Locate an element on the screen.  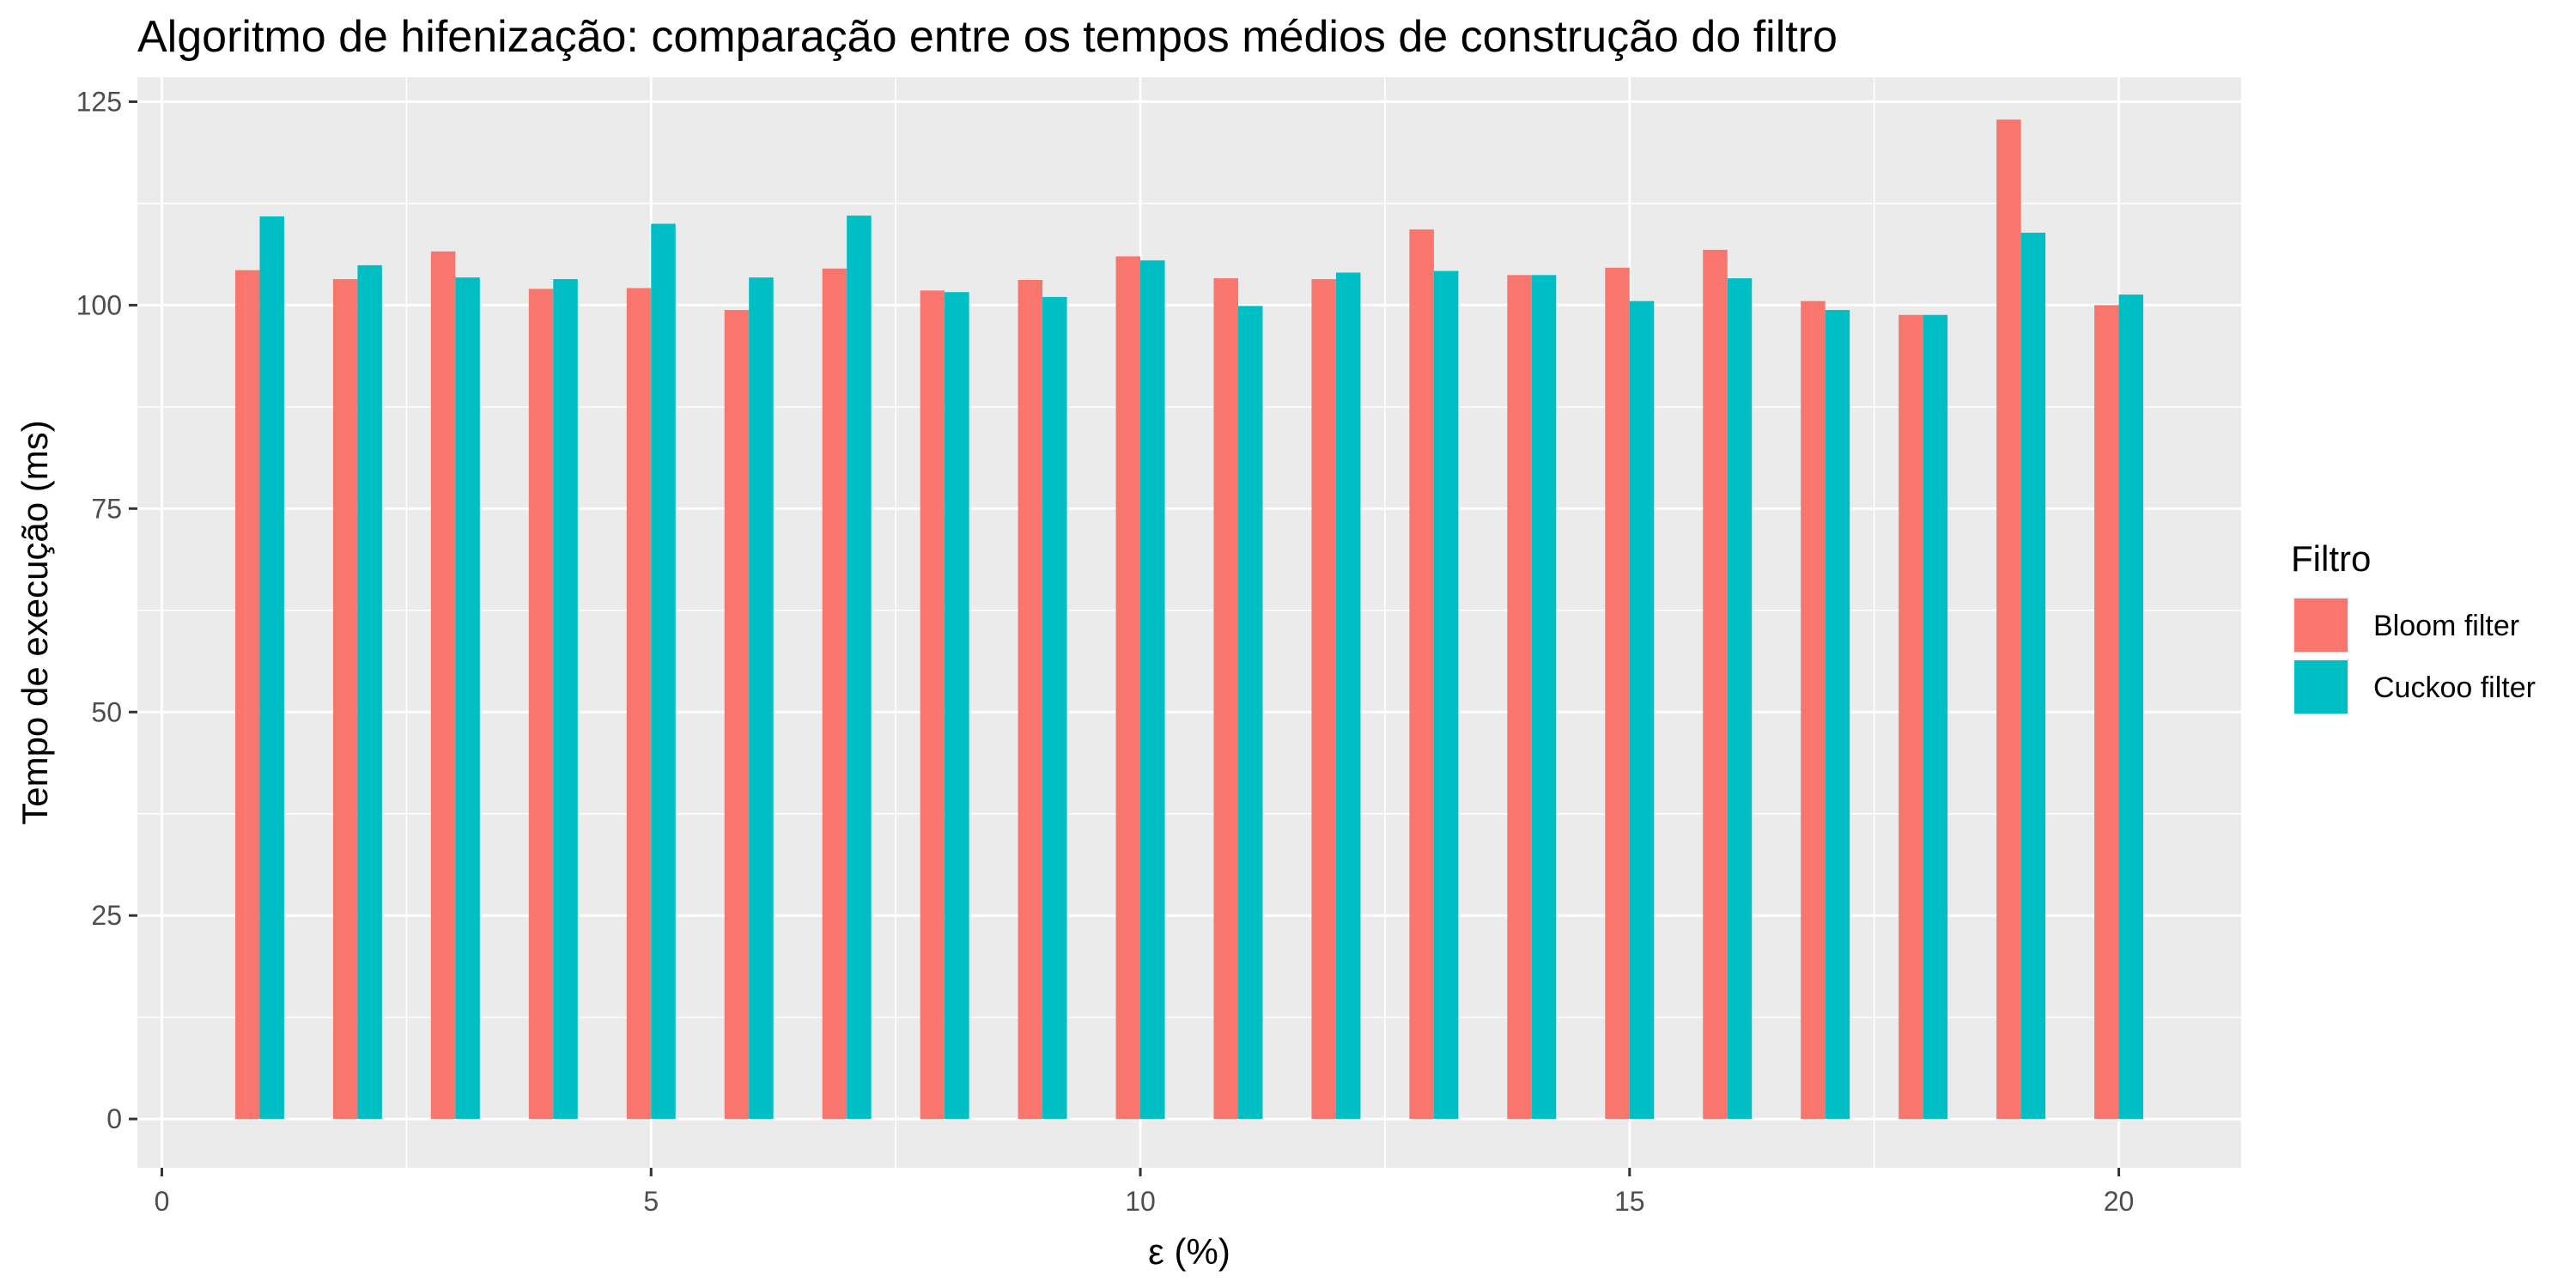
y-tick-label: 25 is located at coordinates (106, 915).